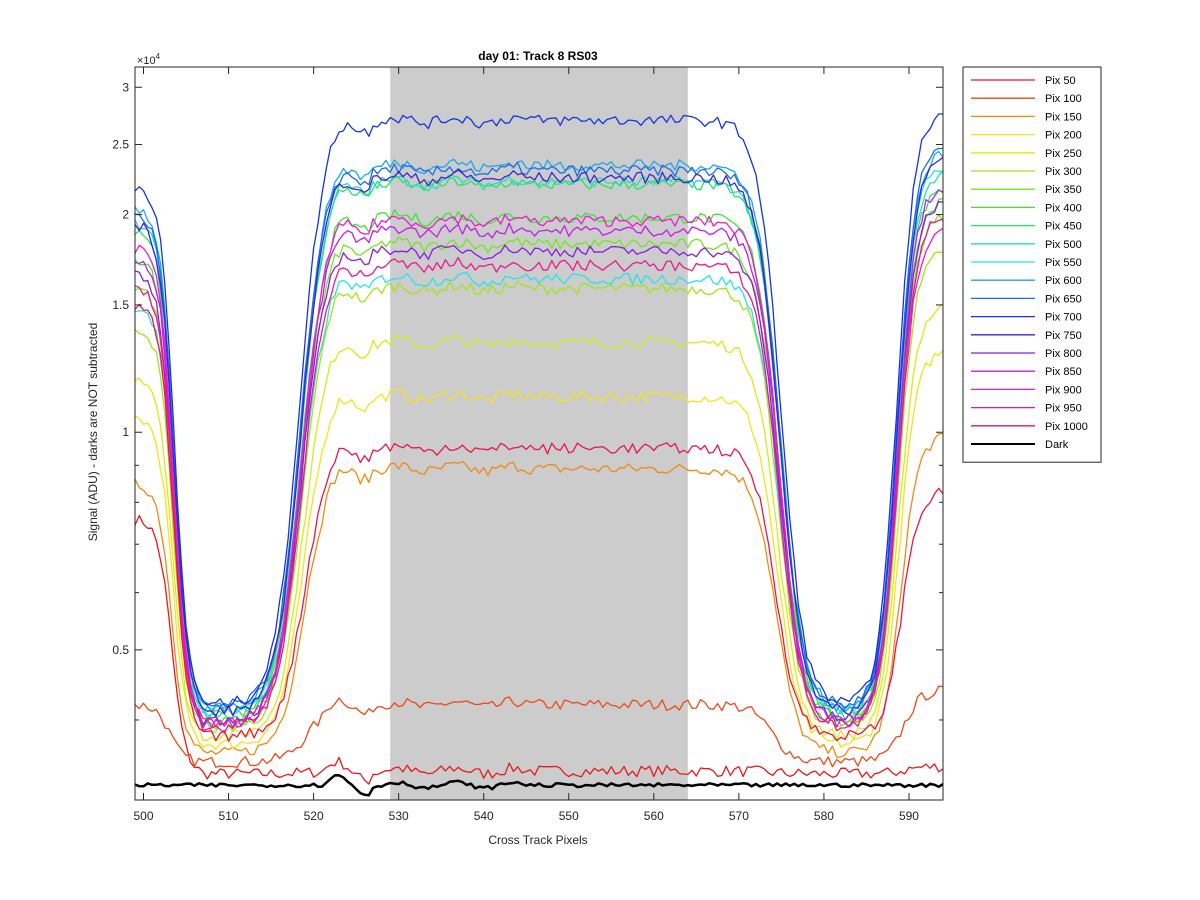 The height and width of the screenshot is (900, 1200). What do you see at coordinates (538, 56) in the screenshot?
I see `chart-title: day 01: Track 8 RS03` at bounding box center [538, 56].